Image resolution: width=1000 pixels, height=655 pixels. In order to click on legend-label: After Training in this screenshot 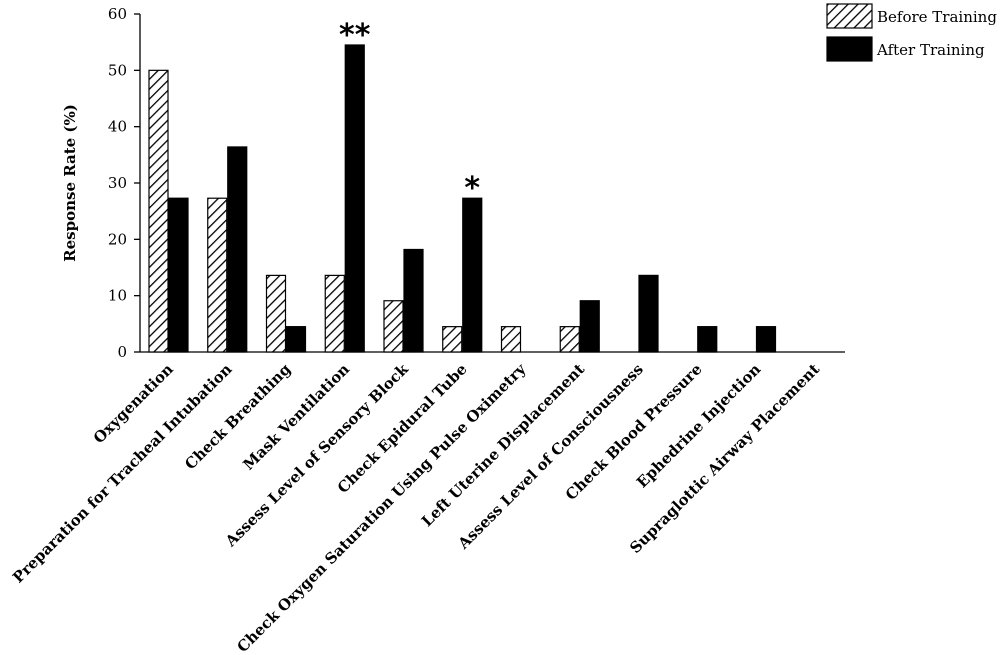, I will do `click(930, 50)`.